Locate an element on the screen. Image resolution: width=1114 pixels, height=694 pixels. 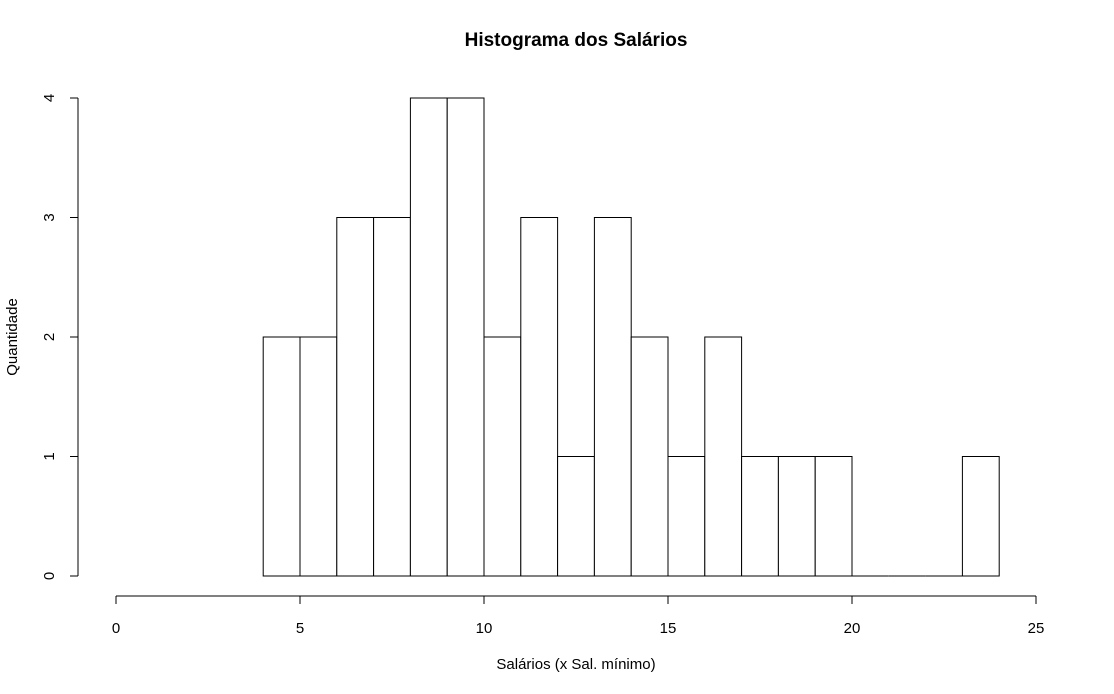
x-tick-label: 25 is located at coordinates (1036, 628).